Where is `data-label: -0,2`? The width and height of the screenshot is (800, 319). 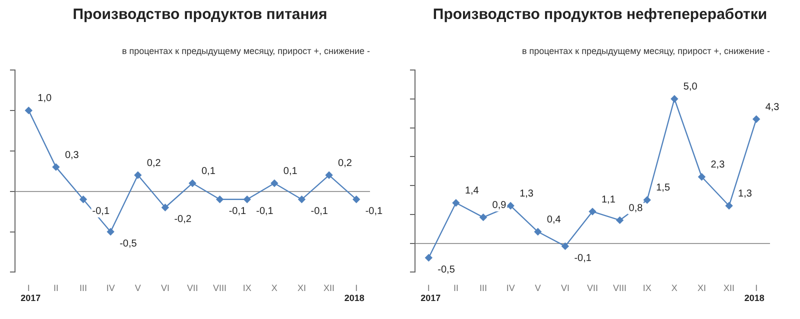 data-label: -0,2 is located at coordinates (183, 220).